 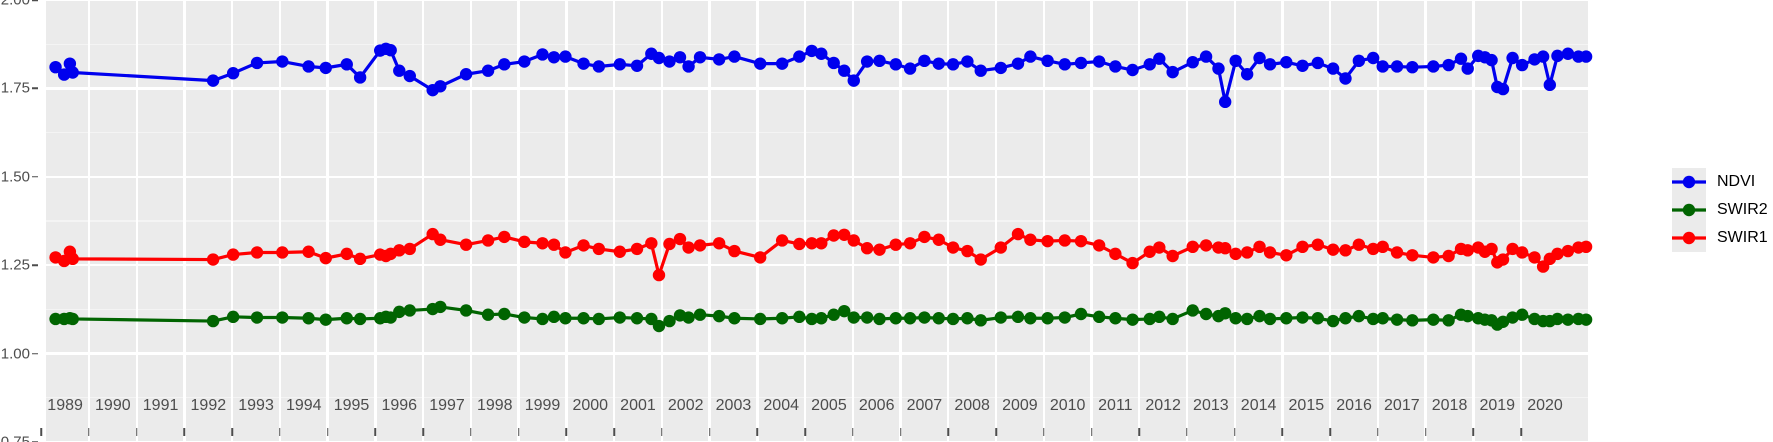 What do you see at coordinates (1722, 210) in the screenshot?
I see `legend-item-swir2: SWIR2` at bounding box center [1722, 210].